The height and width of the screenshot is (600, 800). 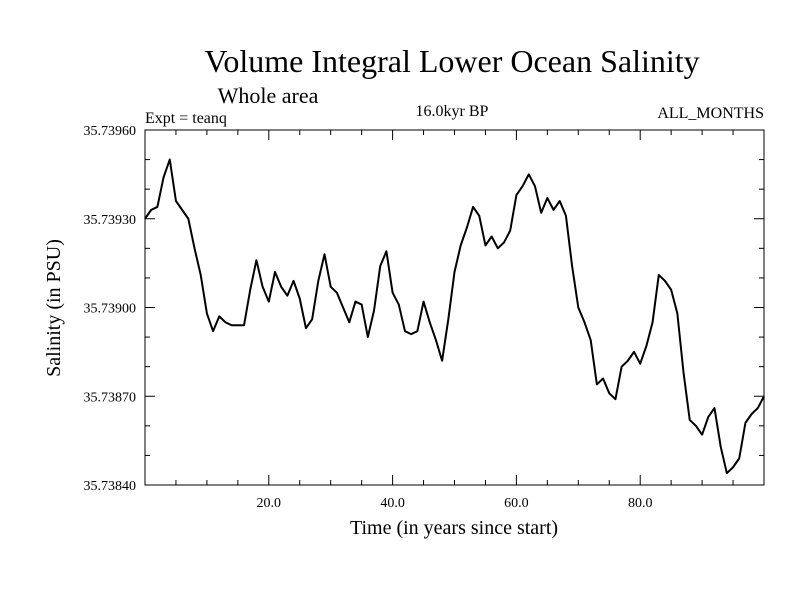 I want to click on y-tick-label: 35.73840, so click(x=110, y=486).